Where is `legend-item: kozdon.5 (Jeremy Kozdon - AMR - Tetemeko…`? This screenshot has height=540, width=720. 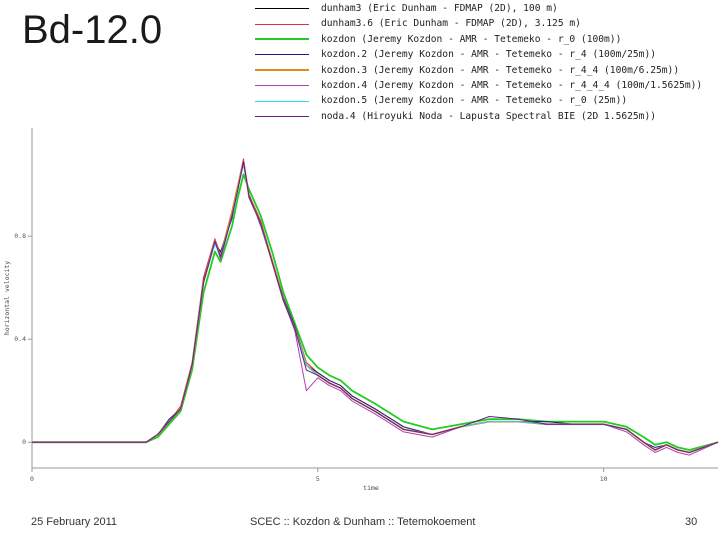 legend-item: kozdon.5 (Jeremy Kozdon - AMR - Tetemeko… is located at coordinates (478, 100).